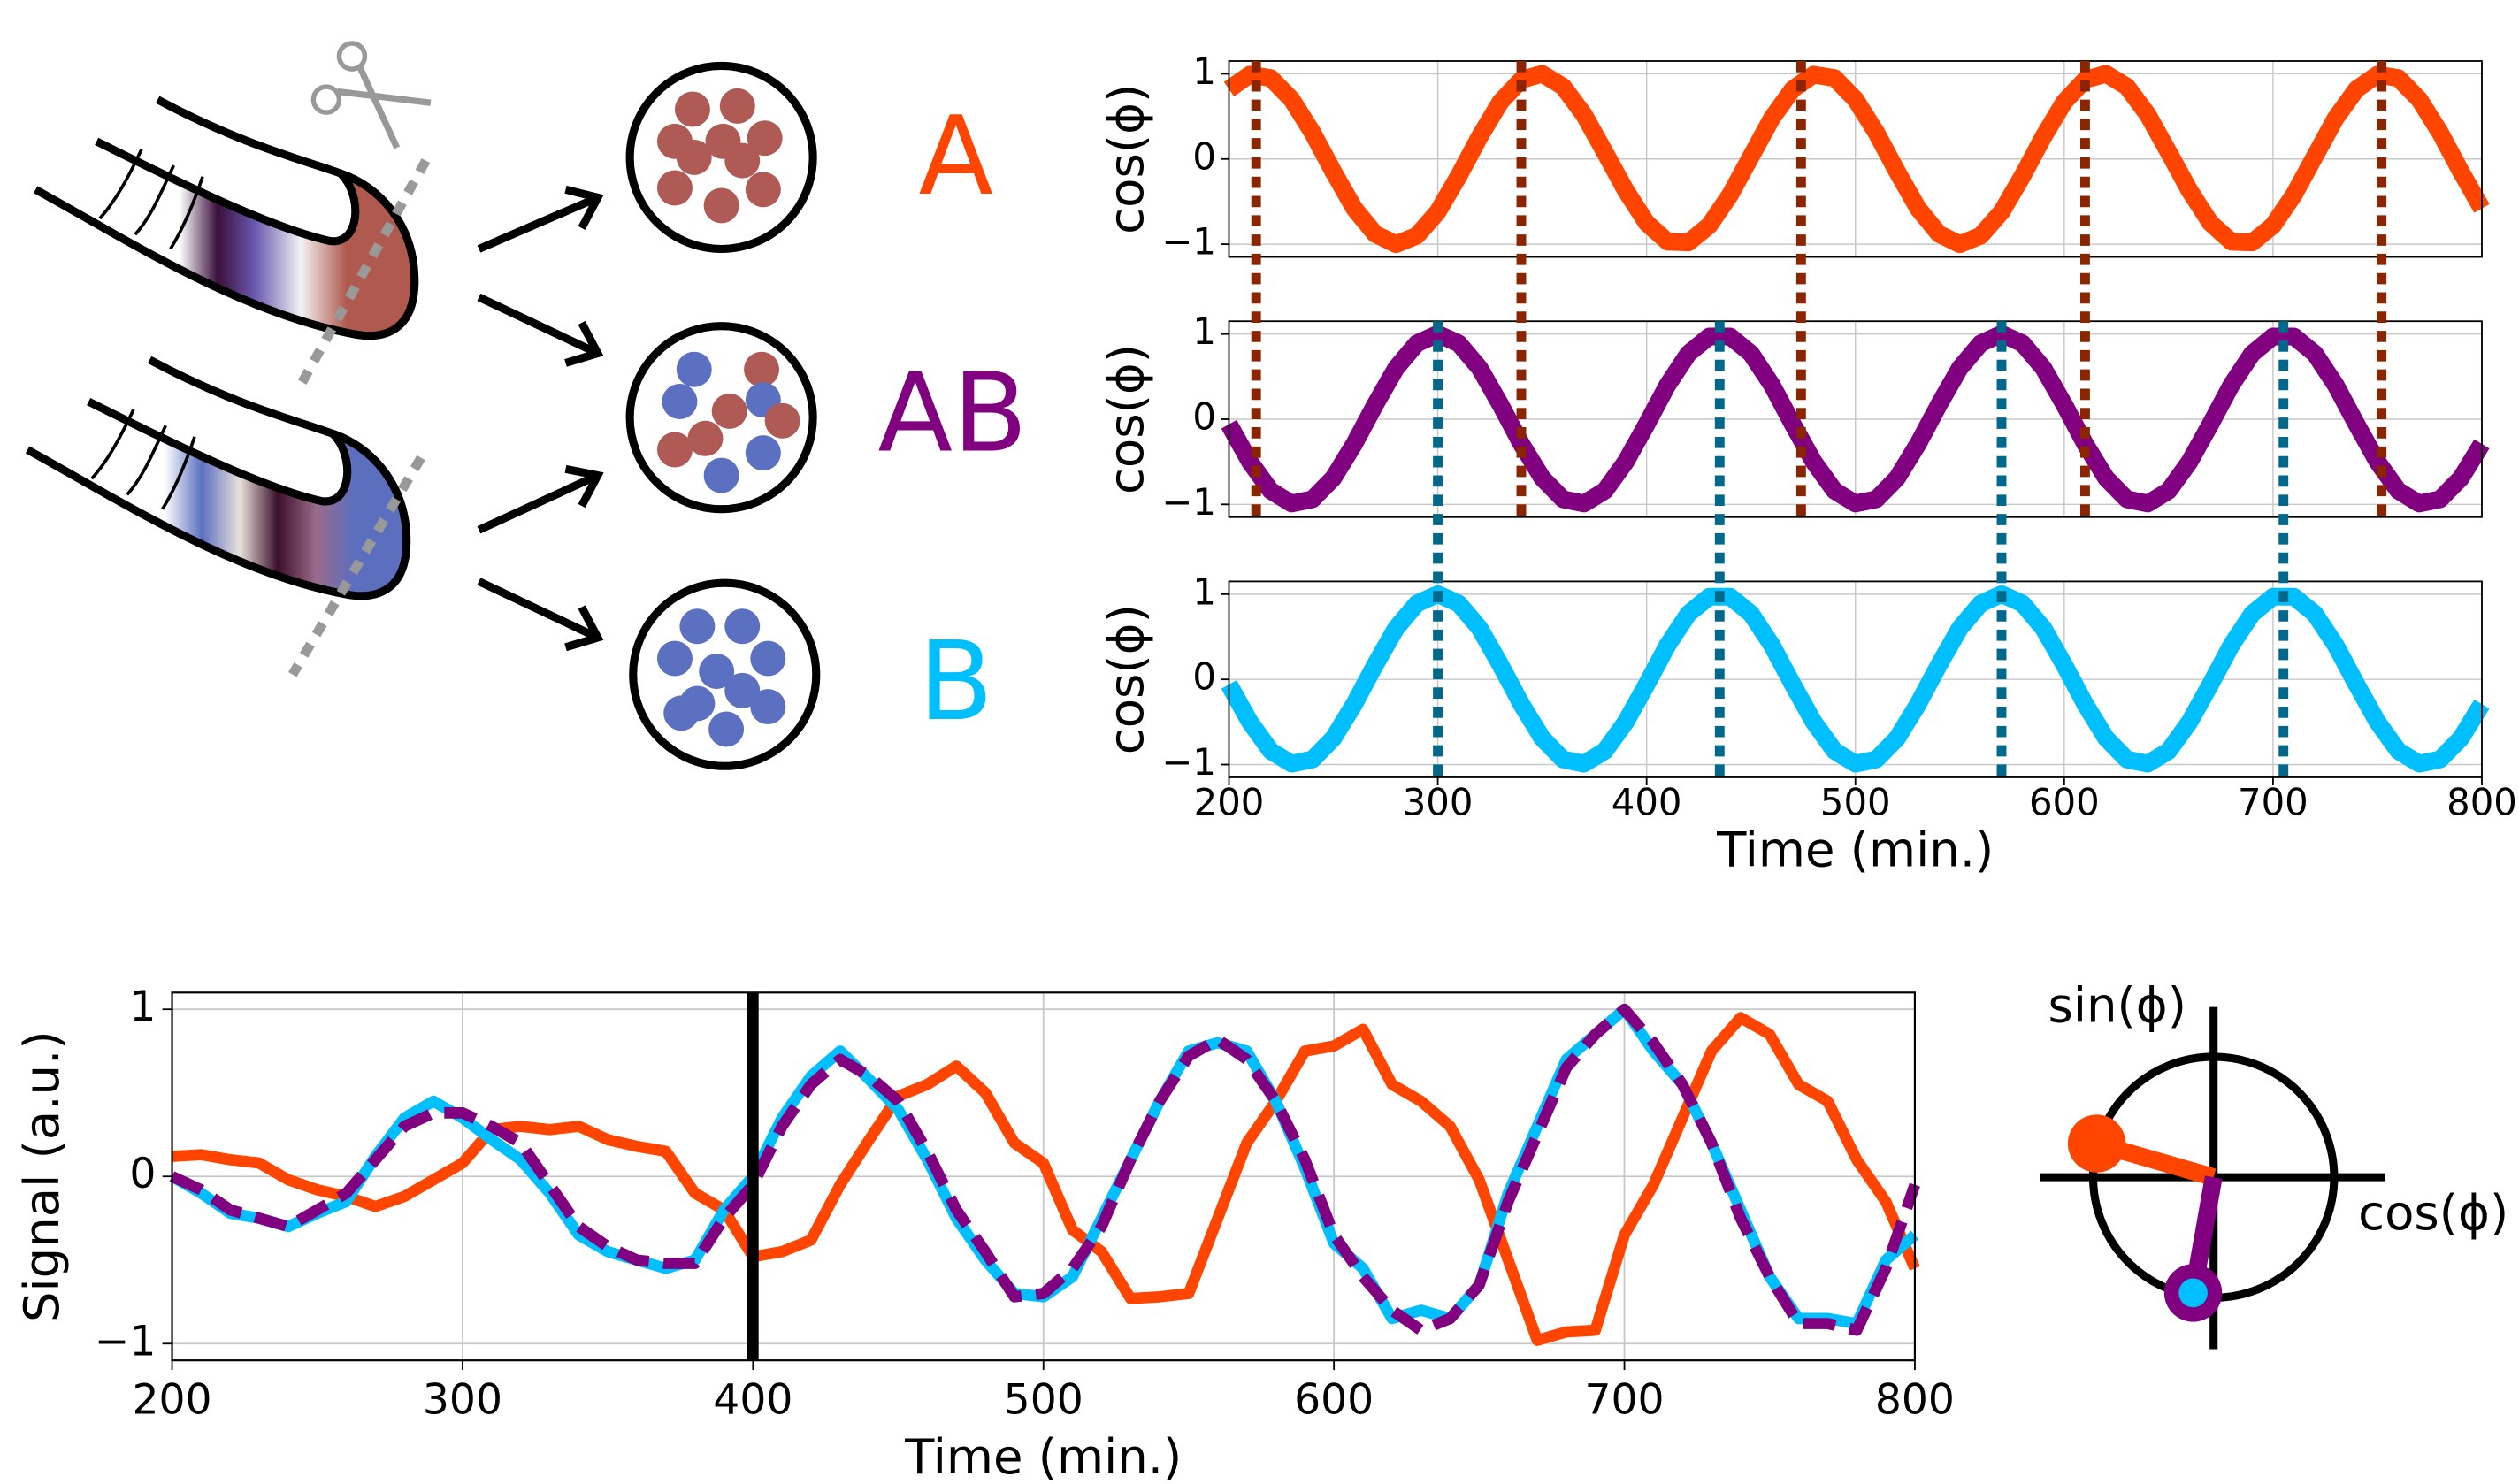  I want to click on cells-ab, so click(728, 422).